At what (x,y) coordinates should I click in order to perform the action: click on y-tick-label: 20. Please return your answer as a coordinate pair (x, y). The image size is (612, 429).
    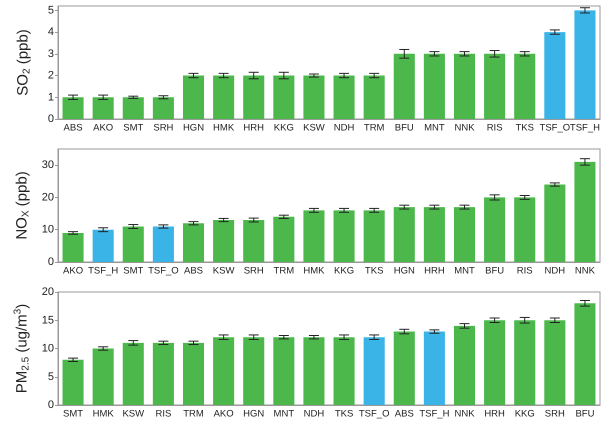
    Looking at the image, I should click on (48, 292).